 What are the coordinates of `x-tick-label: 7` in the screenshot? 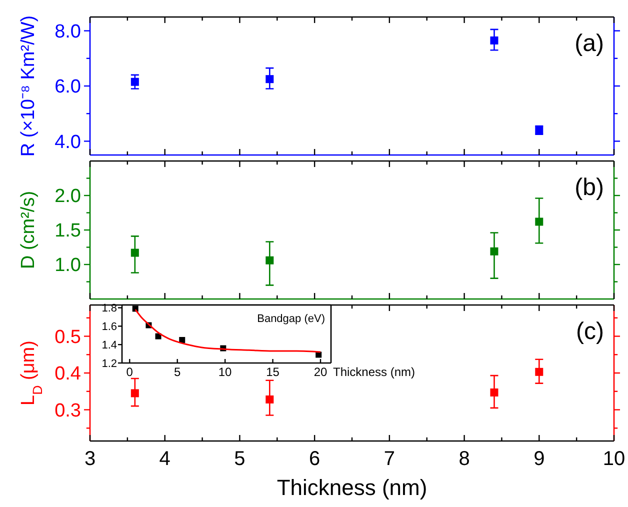 It's located at (389, 459).